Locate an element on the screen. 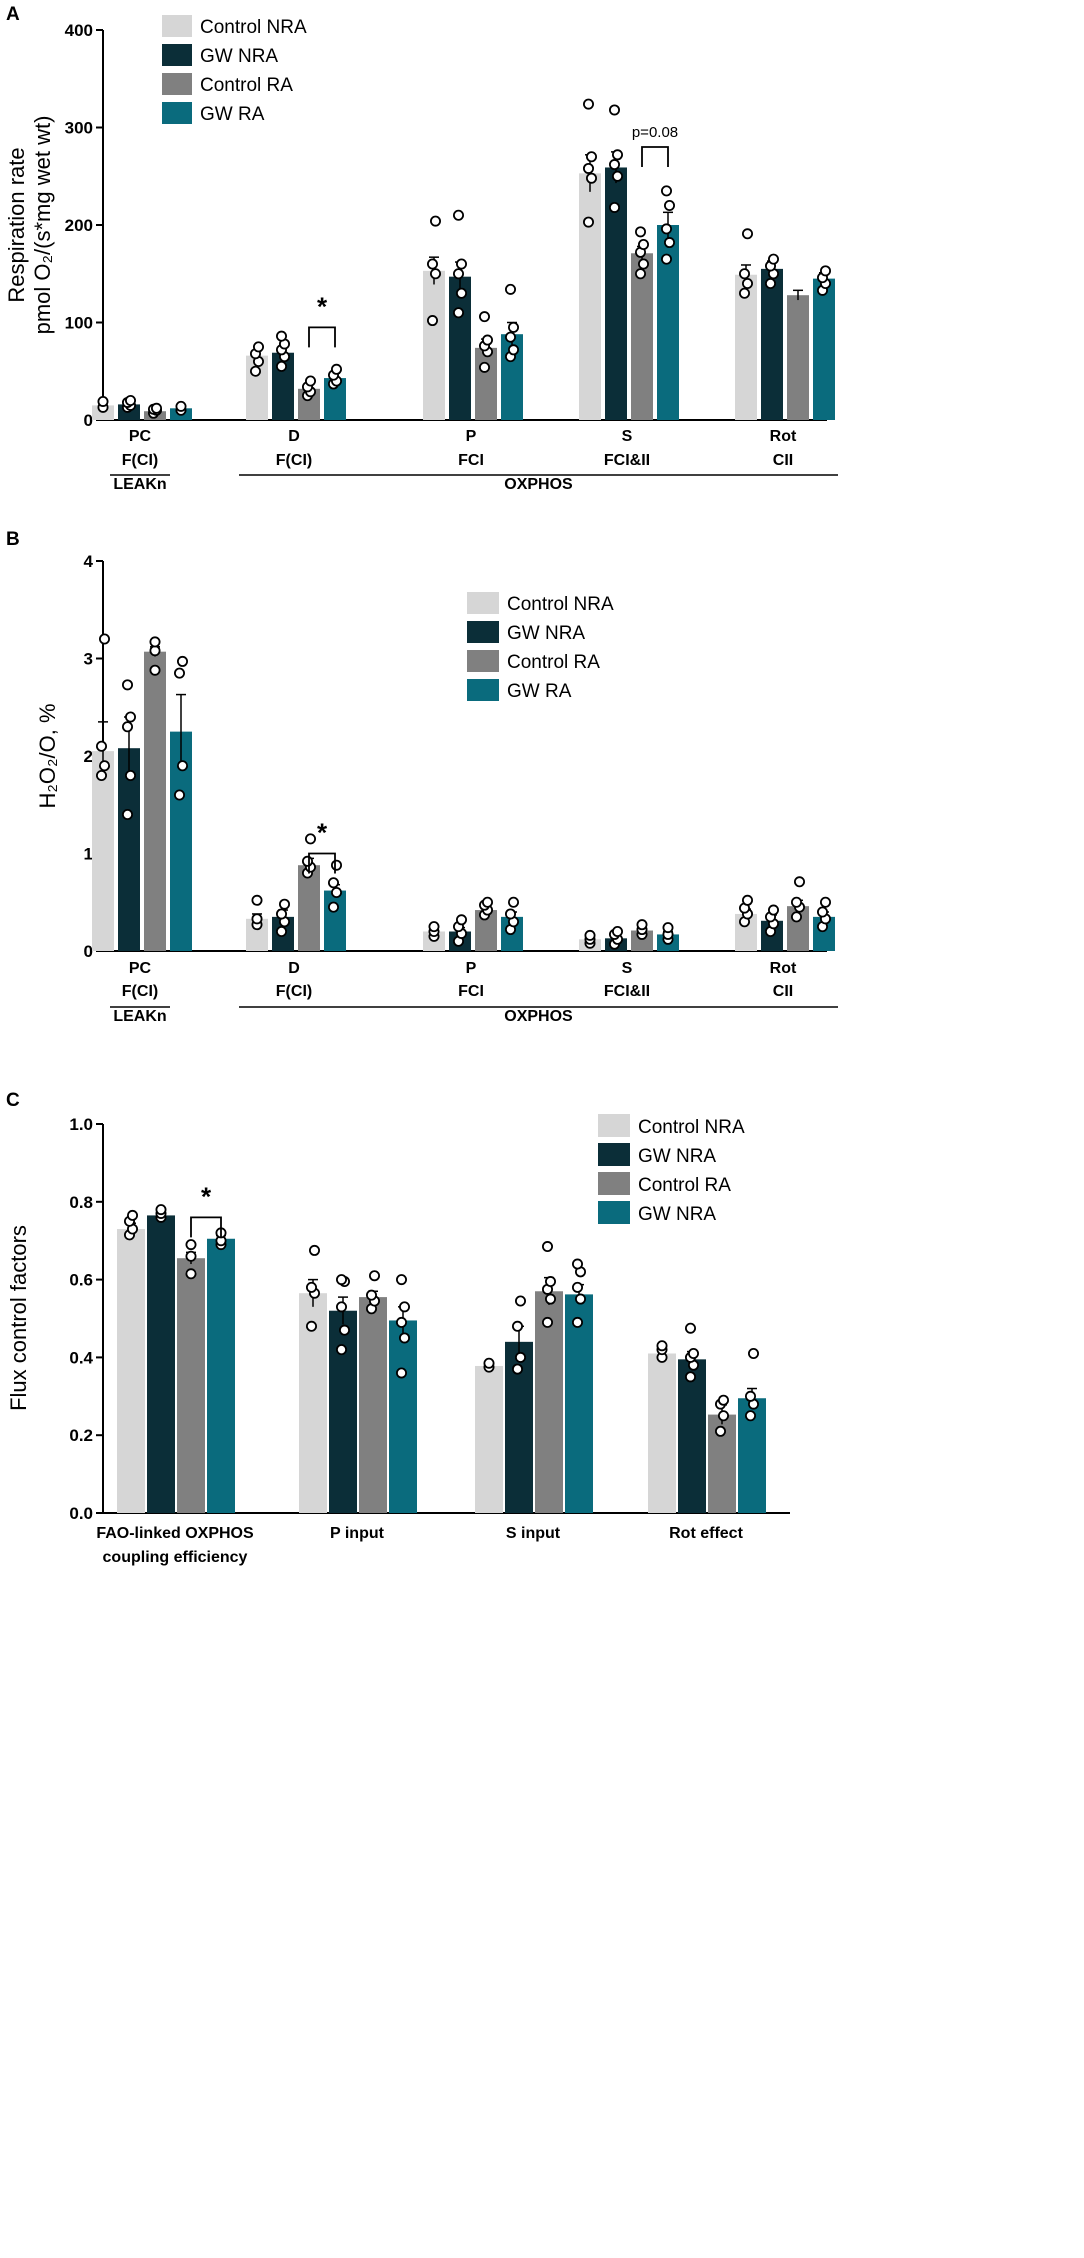  y-tick-label: 0.2 is located at coordinates (81, 1435).